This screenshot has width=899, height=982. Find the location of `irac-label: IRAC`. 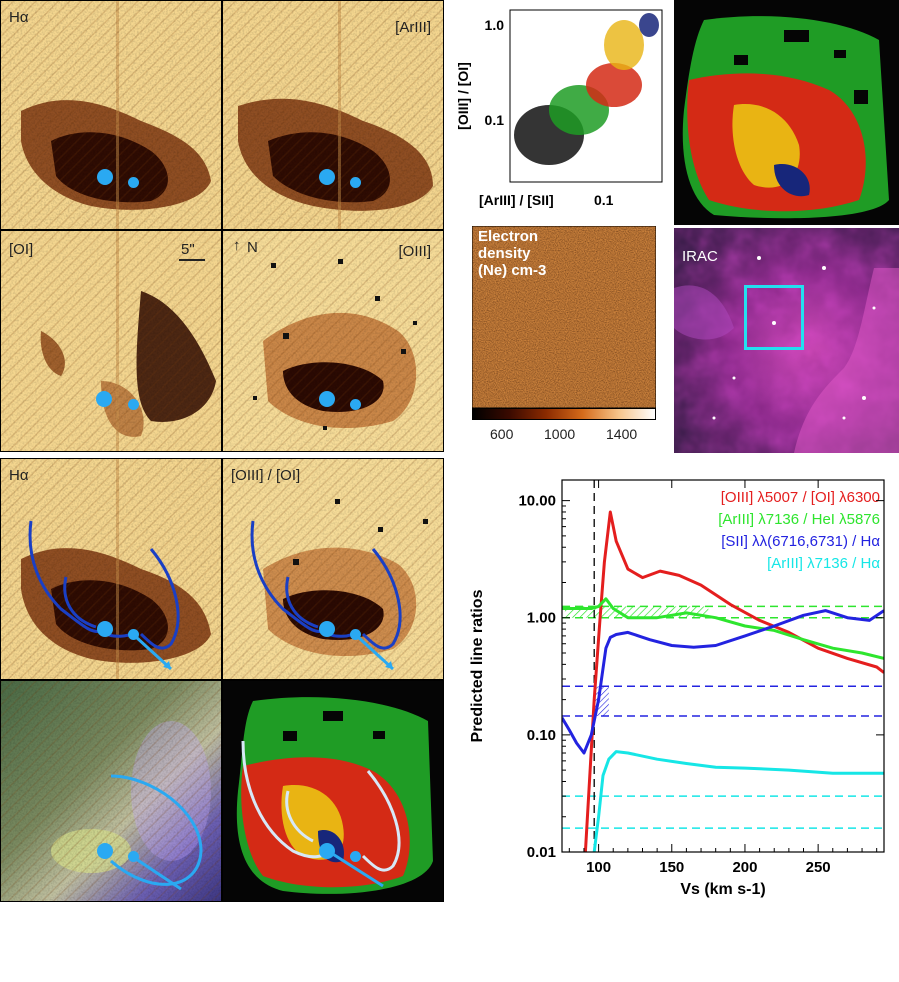

irac-label: IRAC is located at coordinates (700, 256).